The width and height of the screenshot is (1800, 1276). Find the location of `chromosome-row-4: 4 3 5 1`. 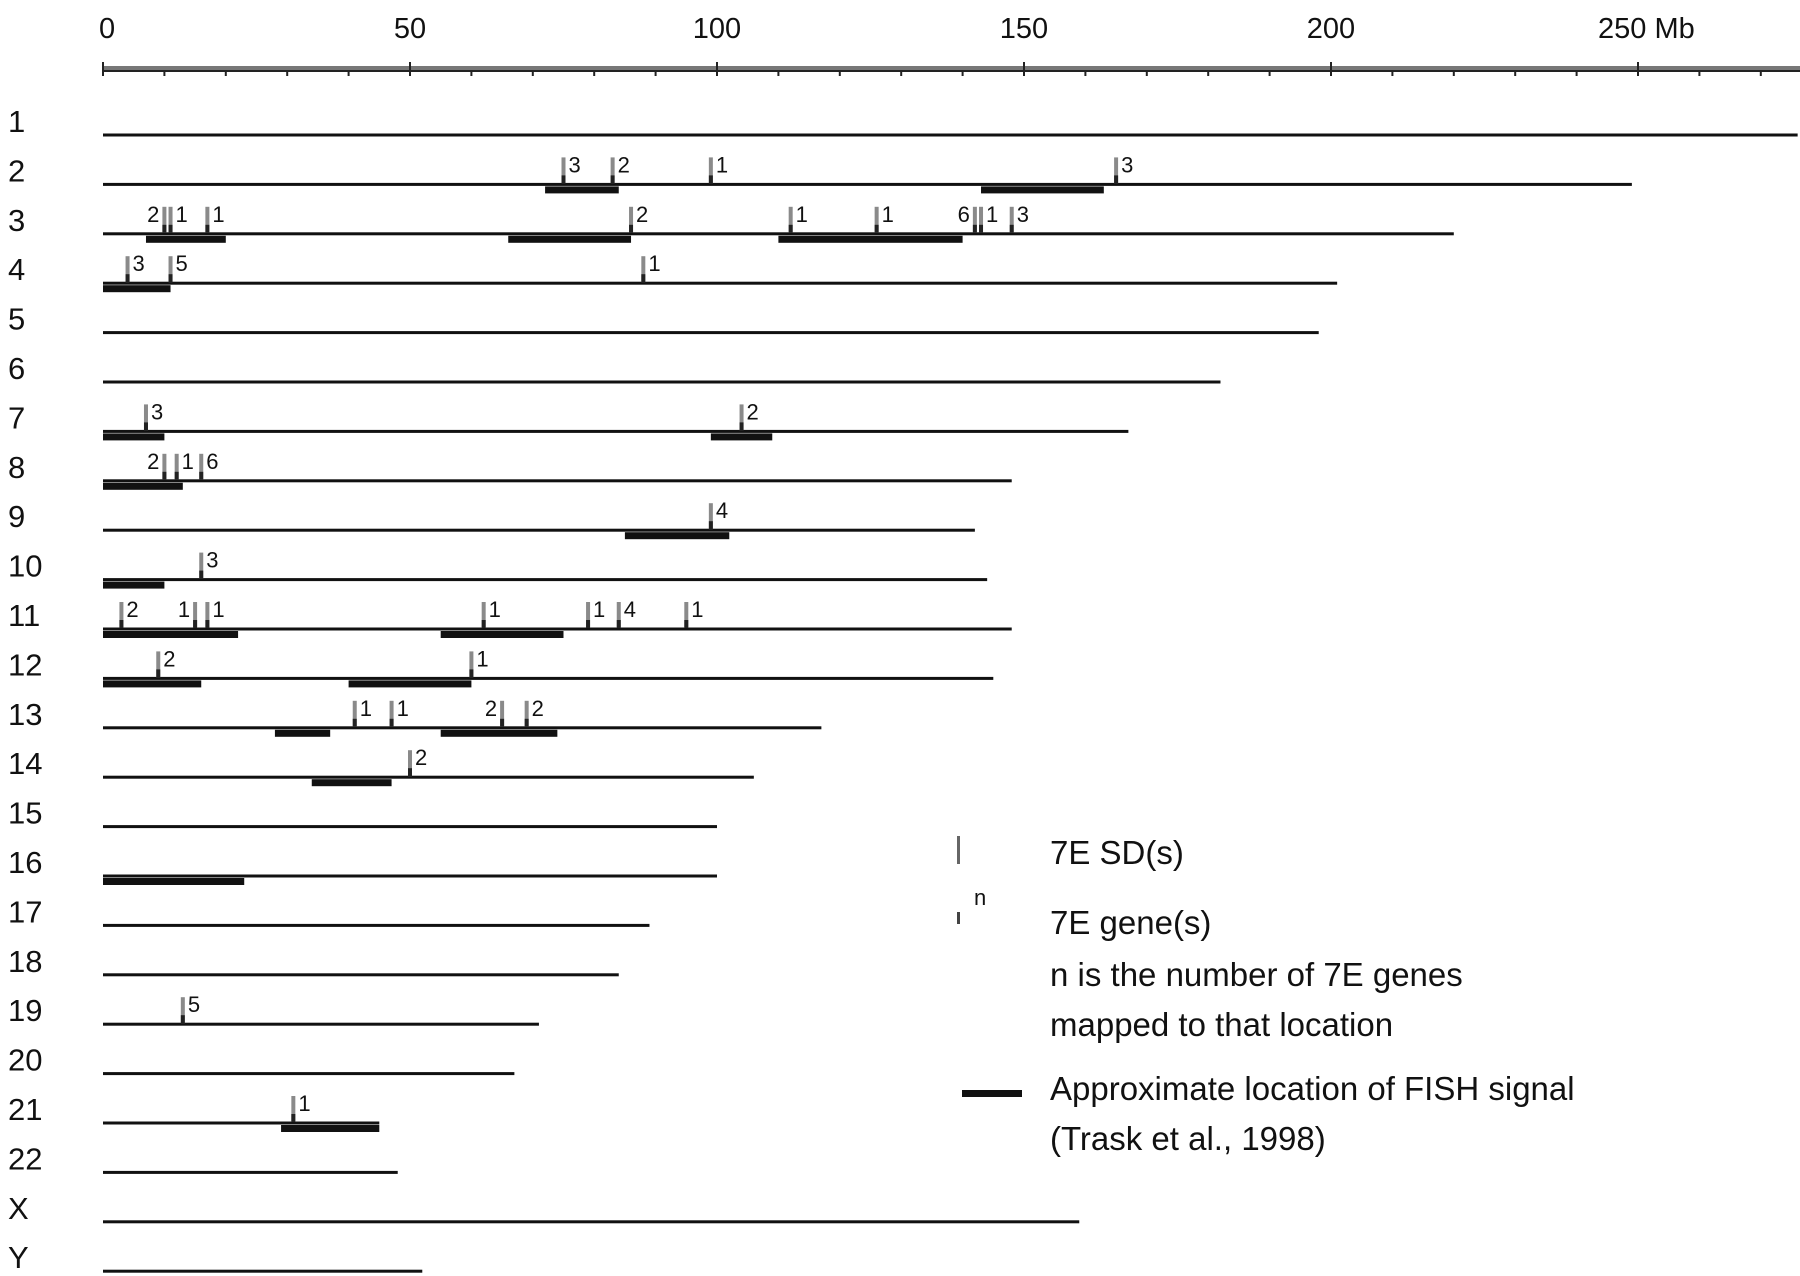

chromosome-row-4: 4 3 5 1 is located at coordinates (673, 272).